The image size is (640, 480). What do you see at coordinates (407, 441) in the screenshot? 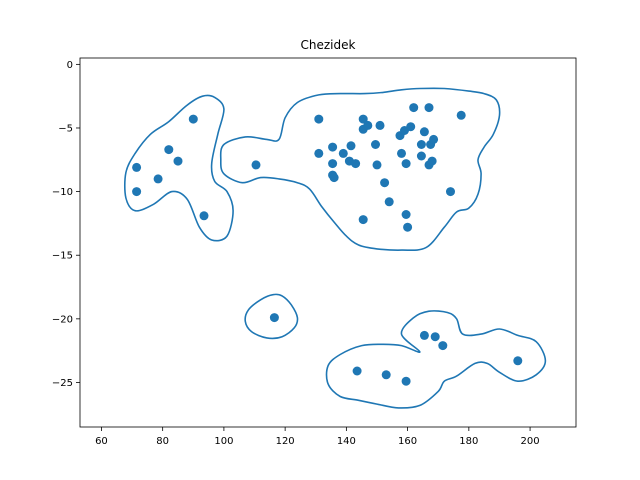
I see `x-tick-label: 160` at bounding box center [407, 441].